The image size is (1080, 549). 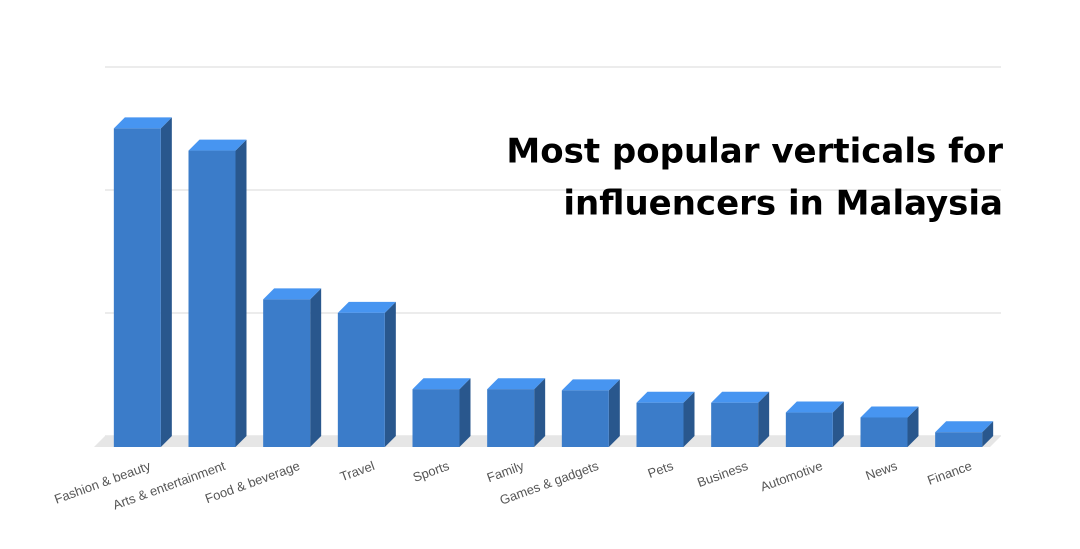 I want to click on floor, so click(x=547, y=441).